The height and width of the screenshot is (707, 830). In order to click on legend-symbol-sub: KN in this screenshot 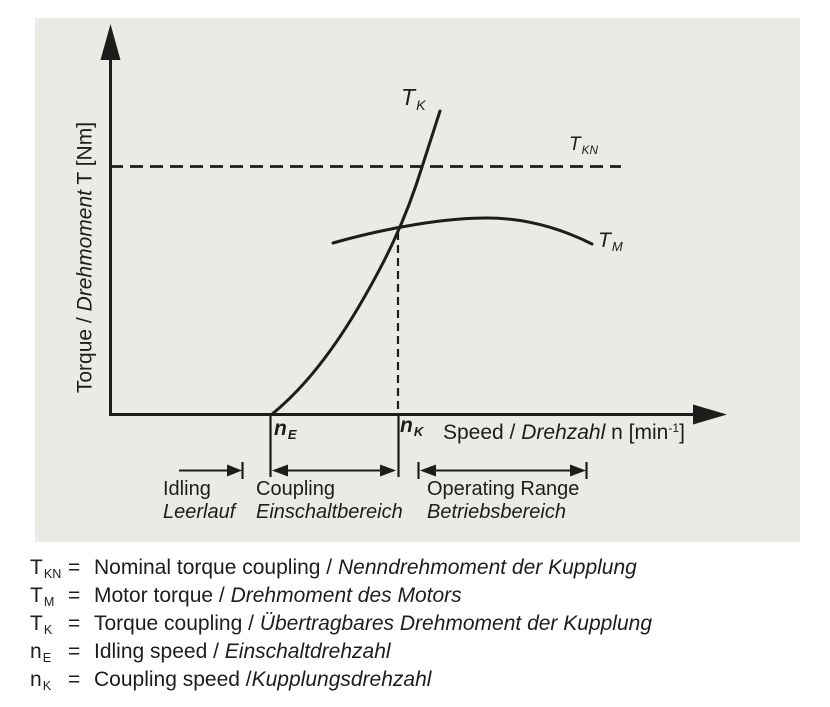, I will do `click(52, 574)`.